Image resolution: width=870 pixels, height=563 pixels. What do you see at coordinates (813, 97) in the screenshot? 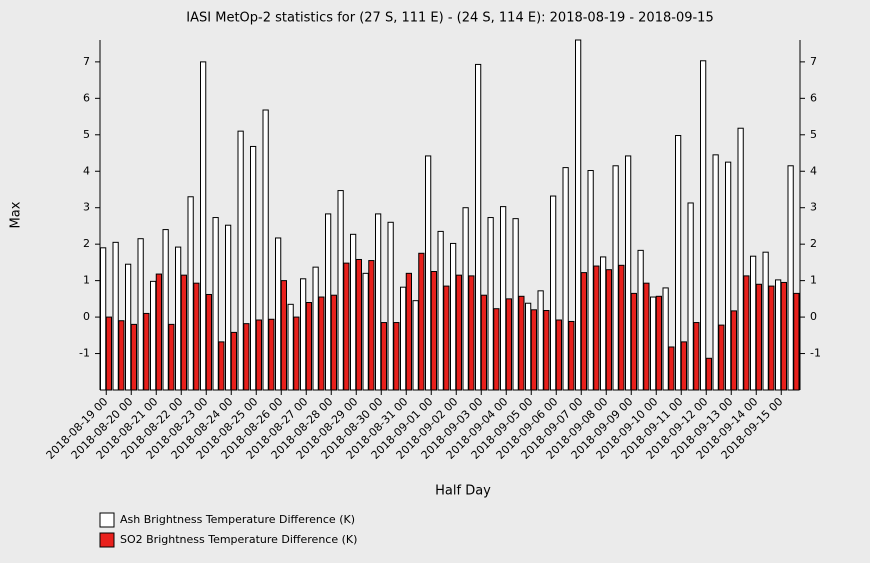
I see `y2-tick-label: 6` at bounding box center [813, 97].